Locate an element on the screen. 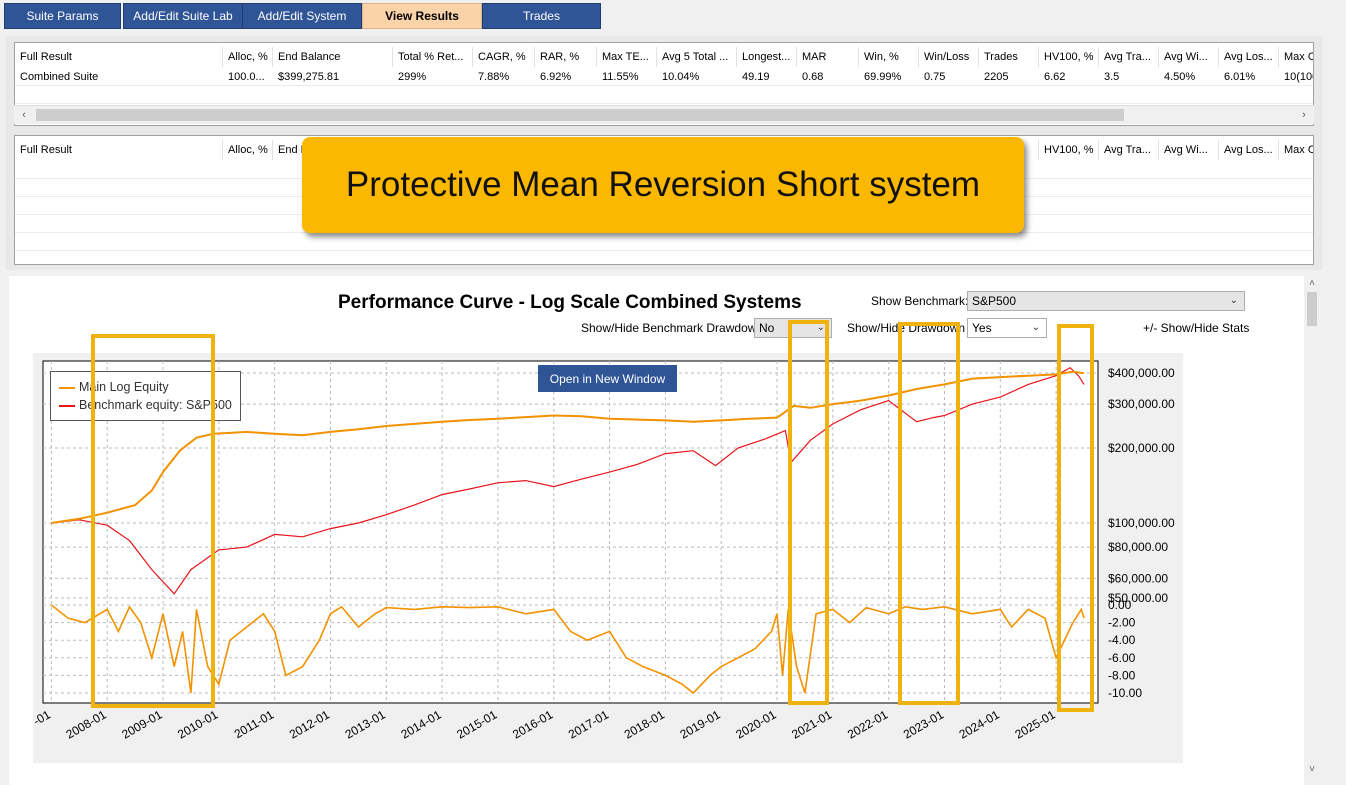  table-cell: 299% is located at coordinates (412, 77).